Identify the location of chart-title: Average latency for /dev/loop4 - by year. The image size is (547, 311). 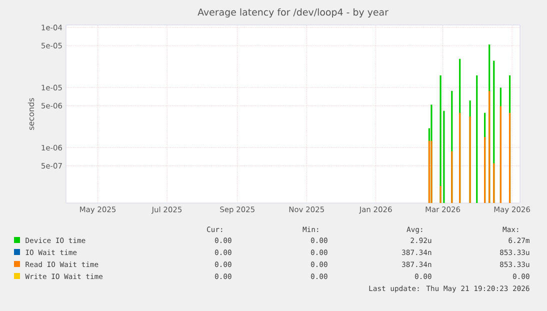
(293, 13).